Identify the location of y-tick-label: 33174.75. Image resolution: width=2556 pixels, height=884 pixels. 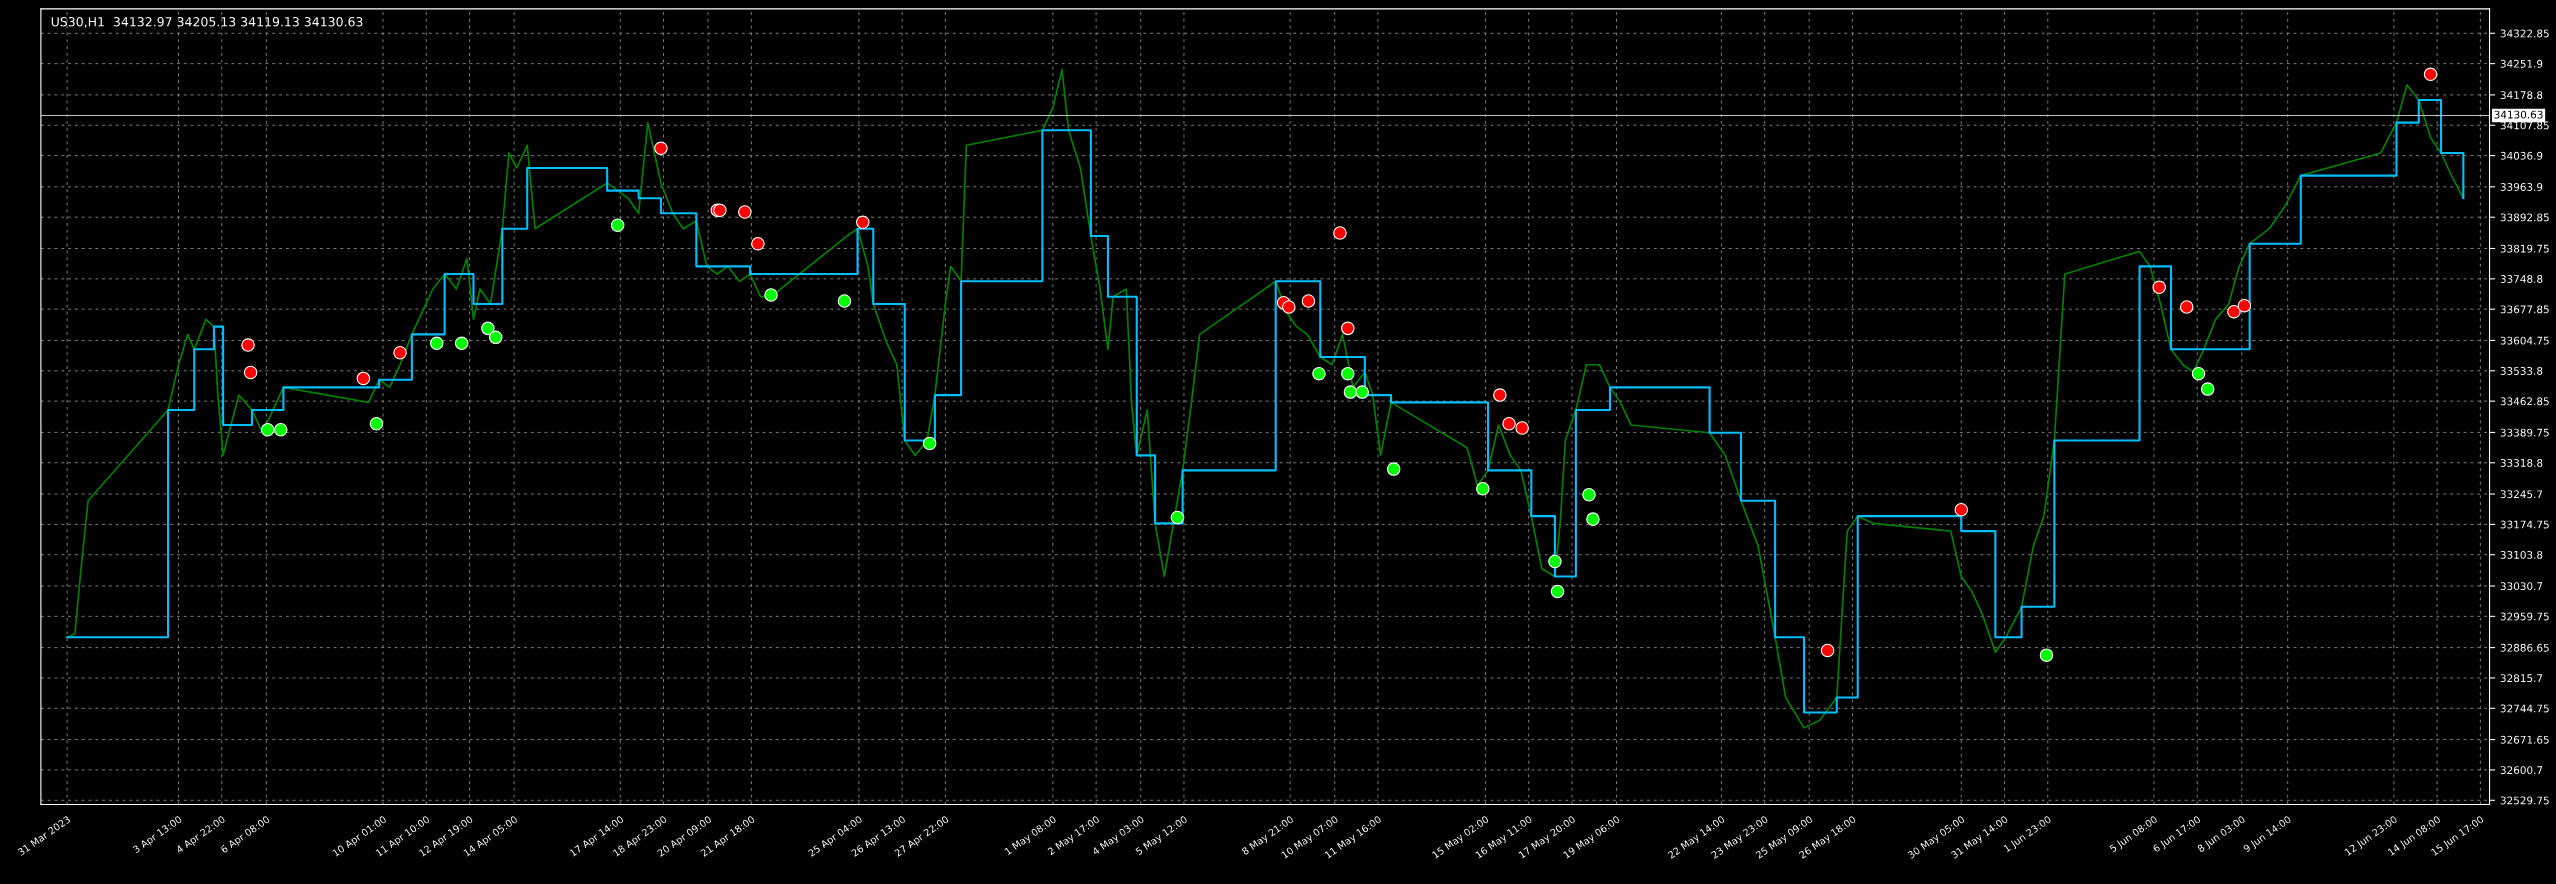
(2524, 524).